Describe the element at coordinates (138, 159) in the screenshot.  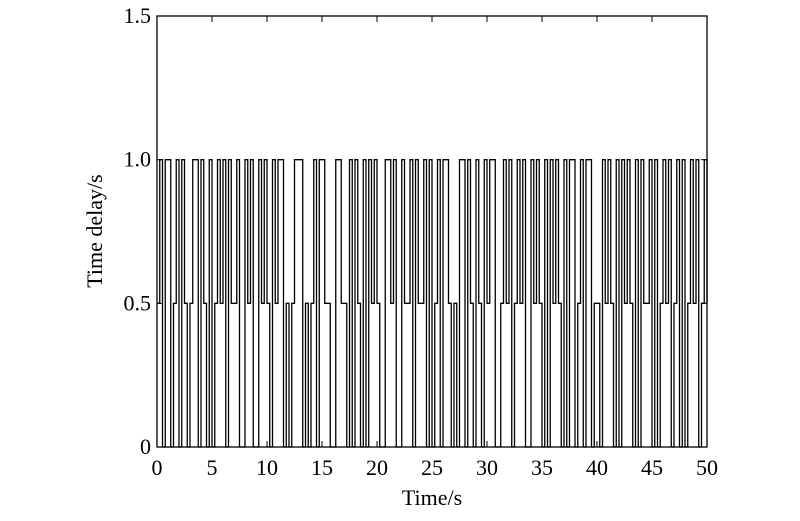
I see `y-tick-label: 1.0` at that location.